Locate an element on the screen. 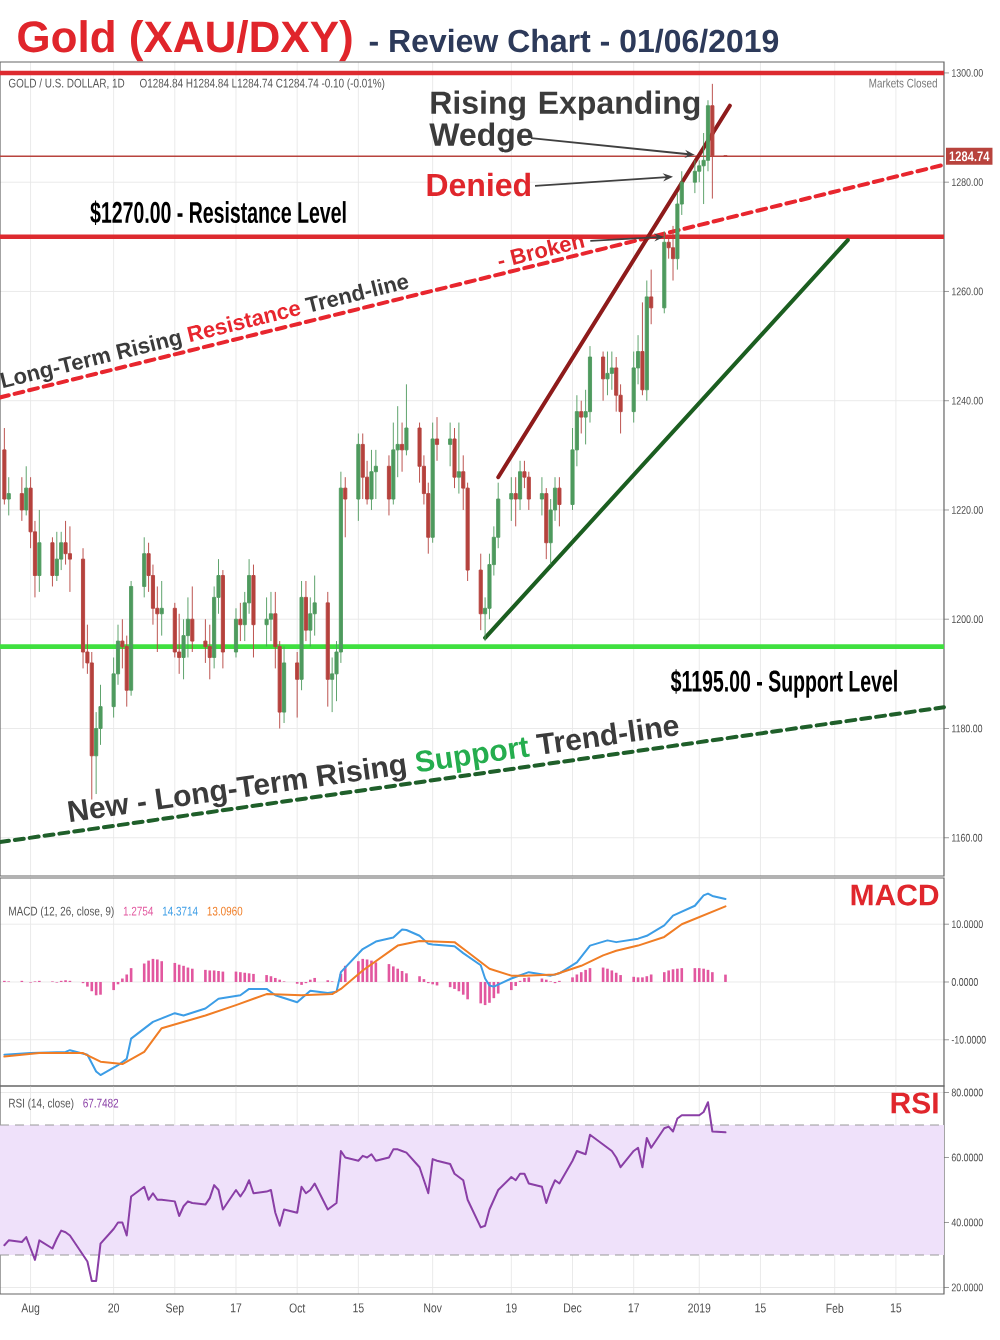 The height and width of the screenshot is (1340, 1000). annotation: New - Long-Term Rising is located at coordinates (237, 789).